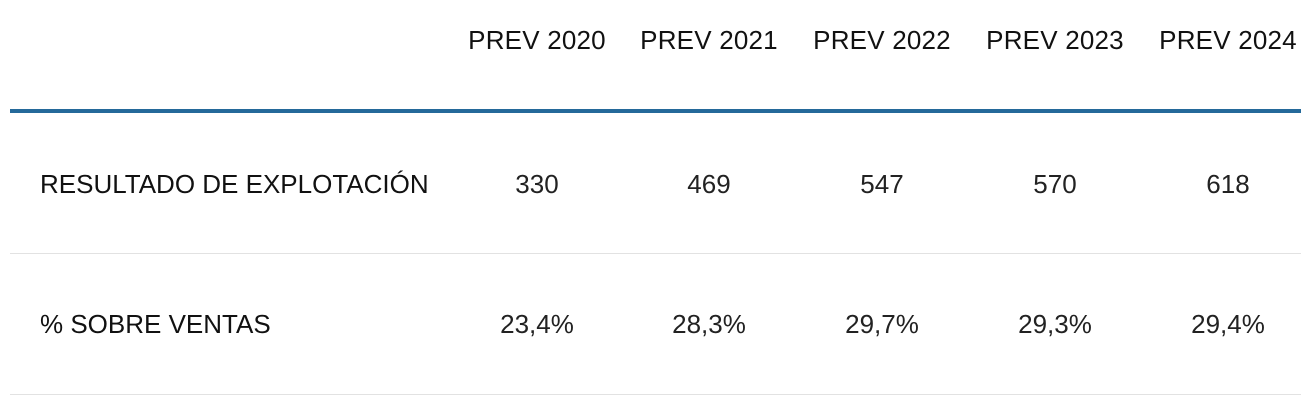 The height and width of the screenshot is (411, 1314). What do you see at coordinates (1228, 184) in the screenshot?
I see `cell-value: 618` at bounding box center [1228, 184].